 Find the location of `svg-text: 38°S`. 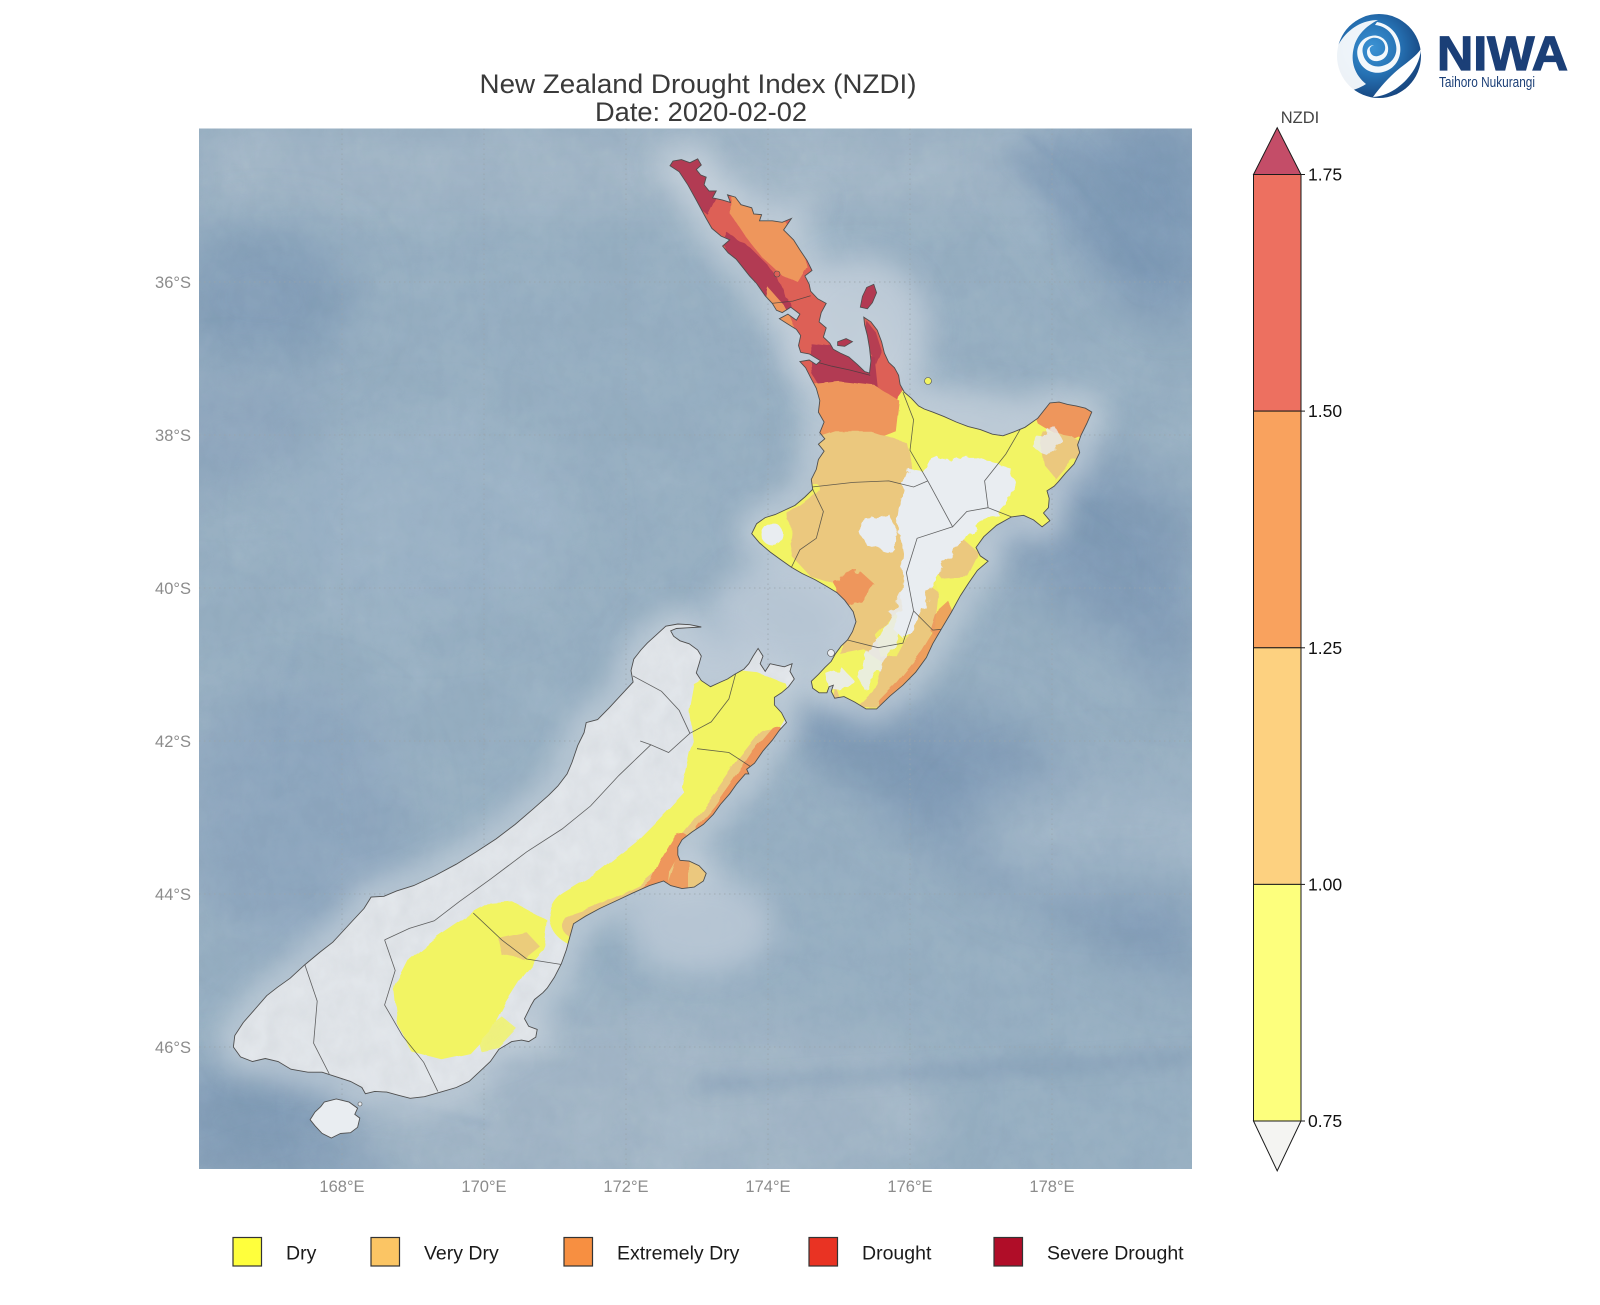

svg-text: 38°S is located at coordinates (173, 436).